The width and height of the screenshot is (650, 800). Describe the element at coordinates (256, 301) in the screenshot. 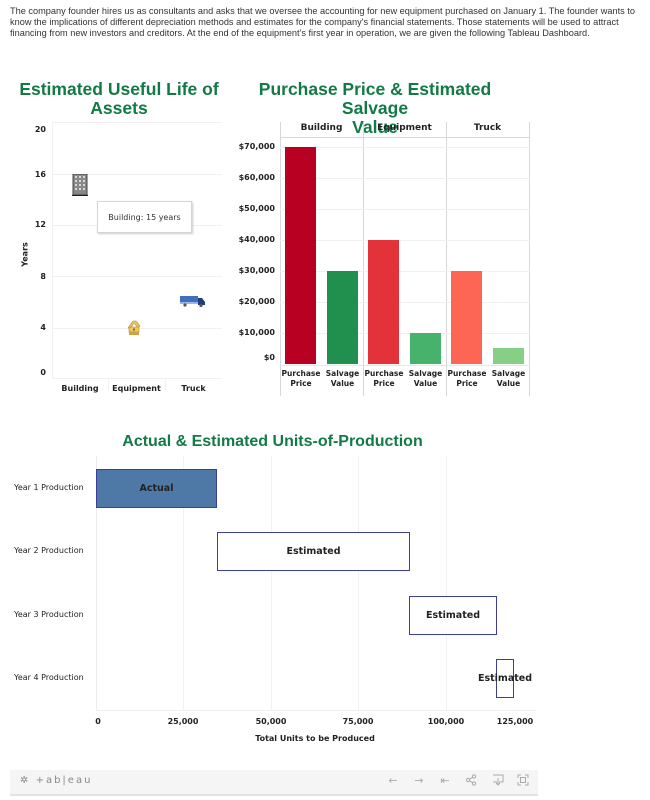

I see `y-tick: $20,000` at that location.